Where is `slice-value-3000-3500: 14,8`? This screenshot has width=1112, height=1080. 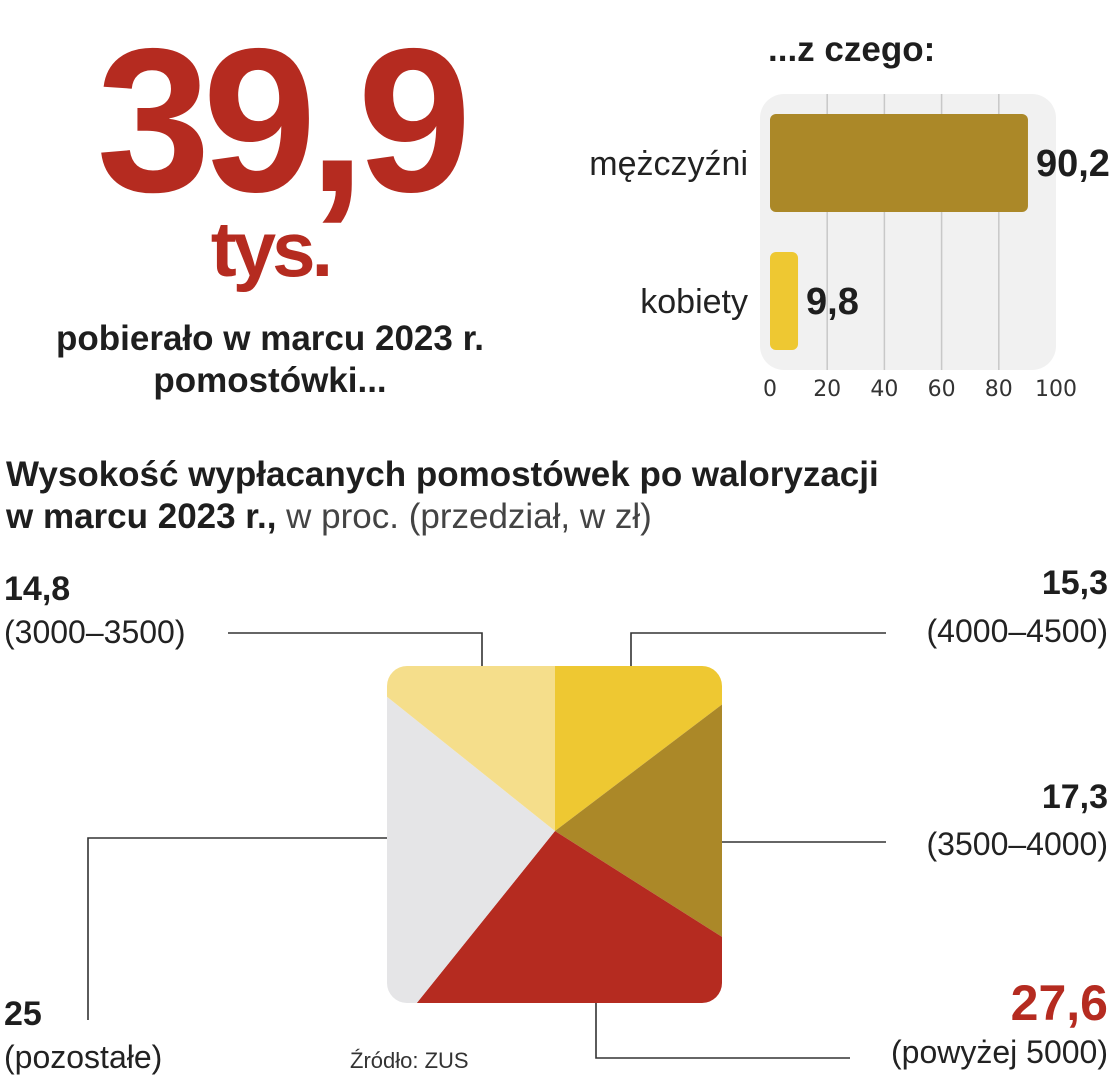
slice-value-3000-3500: 14,8 is located at coordinates (37, 589).